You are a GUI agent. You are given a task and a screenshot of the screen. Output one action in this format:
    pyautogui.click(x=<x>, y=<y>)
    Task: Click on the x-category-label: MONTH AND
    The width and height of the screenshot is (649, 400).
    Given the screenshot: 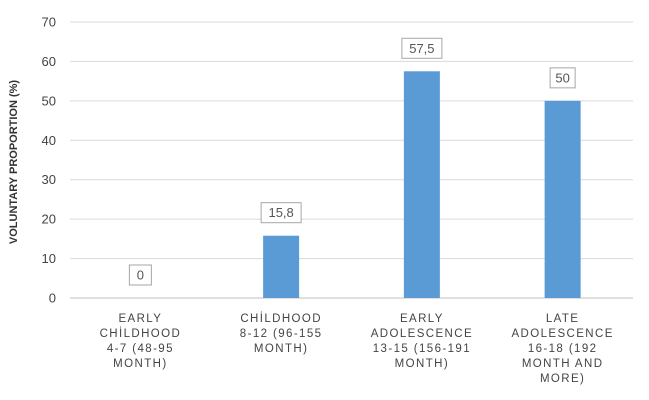 What is the action you would take?
    pyautogui.click(x=563, y=364)
    